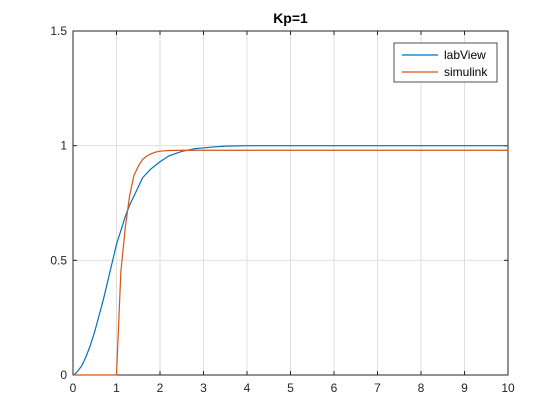 The height and width of the screenshot is (420, 560). I want to click on x-tick-label: 2, so click(160, 388).